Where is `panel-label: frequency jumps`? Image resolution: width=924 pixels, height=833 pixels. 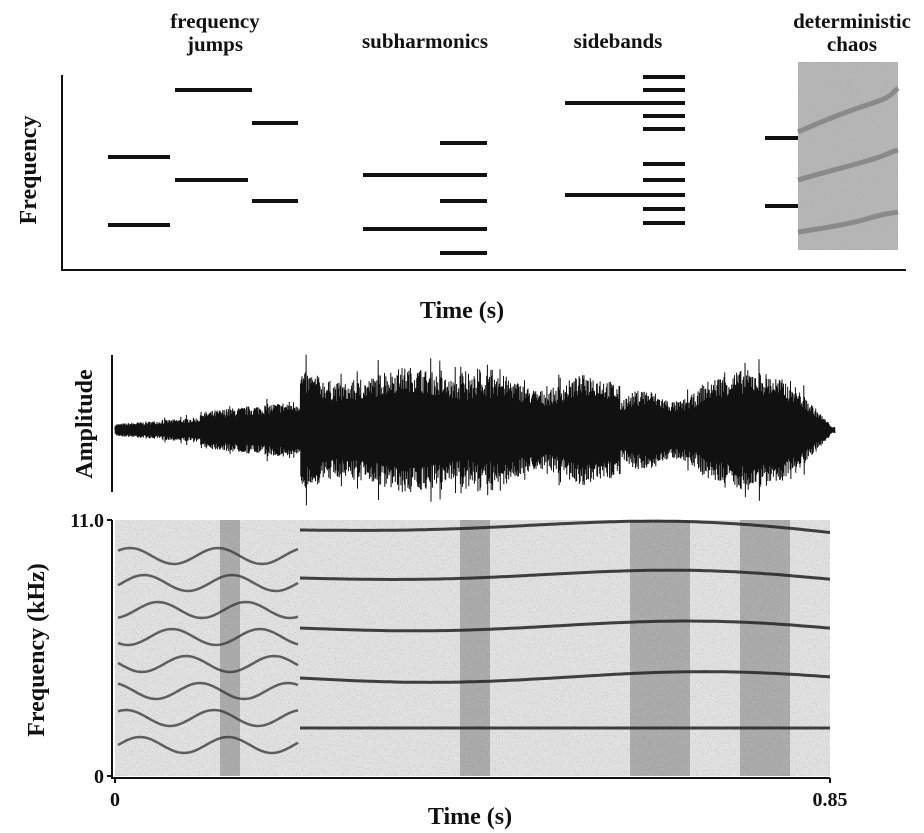
panel-label: frequency jumps is located at coordinates (215, 32).